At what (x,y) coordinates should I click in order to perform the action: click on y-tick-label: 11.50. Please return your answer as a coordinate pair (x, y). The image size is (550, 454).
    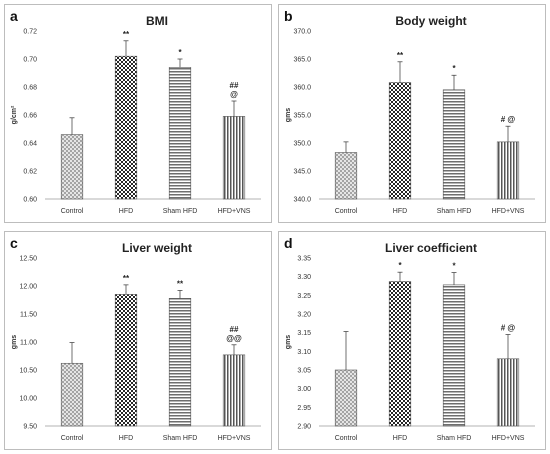
    Looking at the image, I should click on (28, 315).